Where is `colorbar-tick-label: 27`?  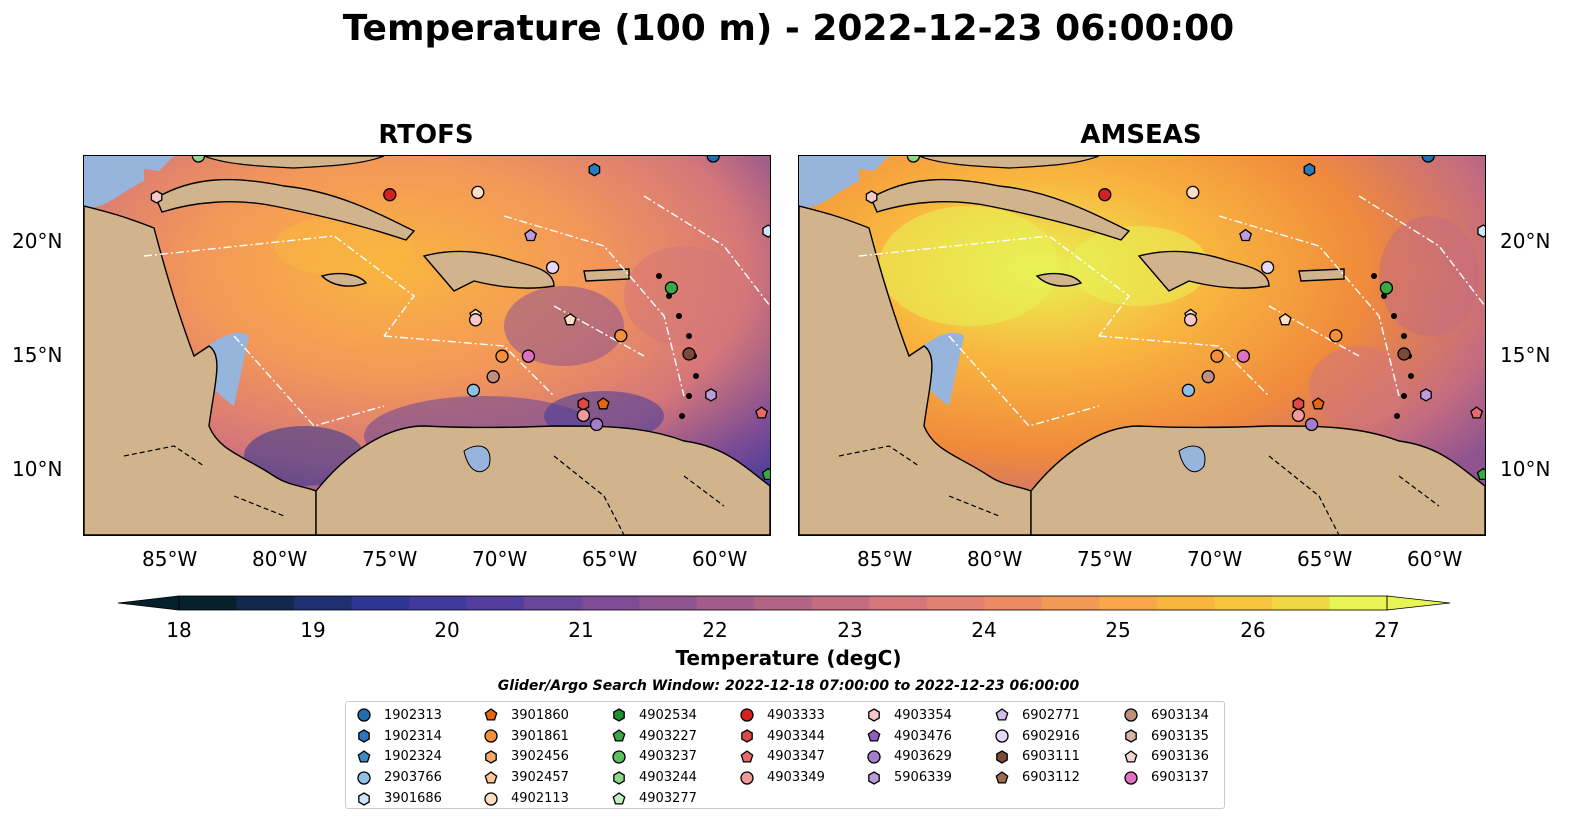 colorbar-tick-label: 27 is located at coordinates (1387, 630).